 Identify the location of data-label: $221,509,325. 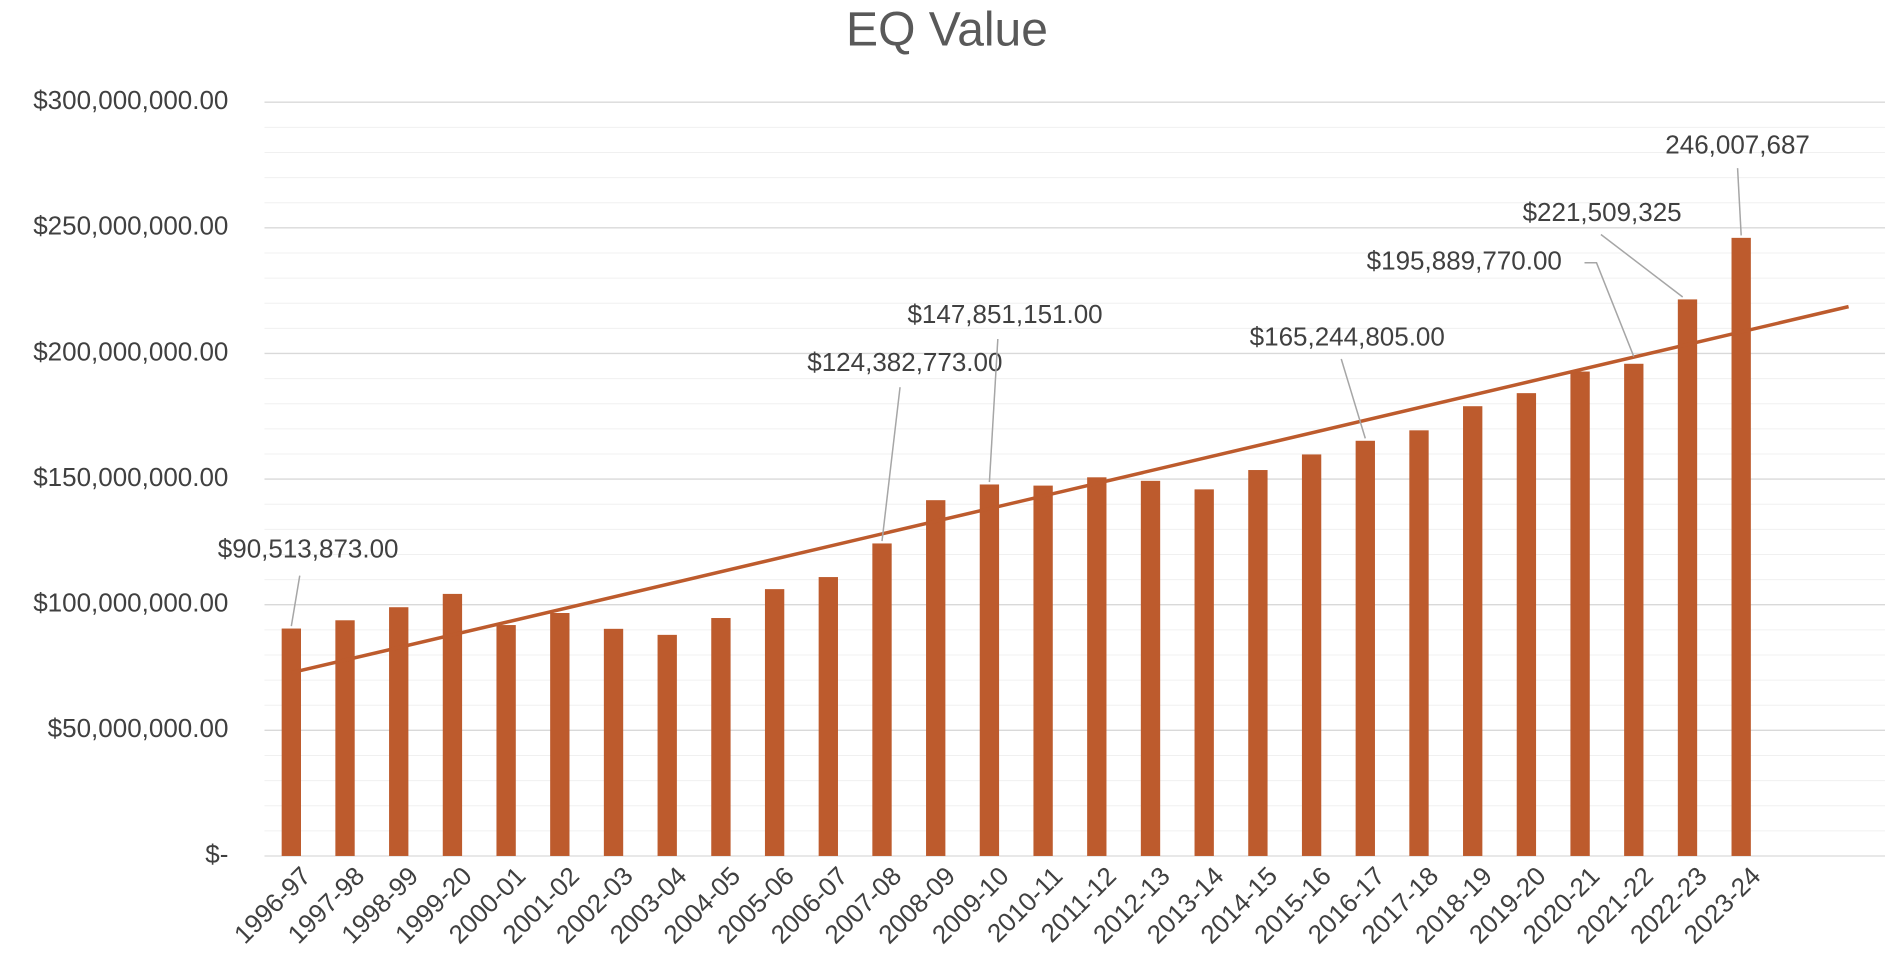
(1602, 212).